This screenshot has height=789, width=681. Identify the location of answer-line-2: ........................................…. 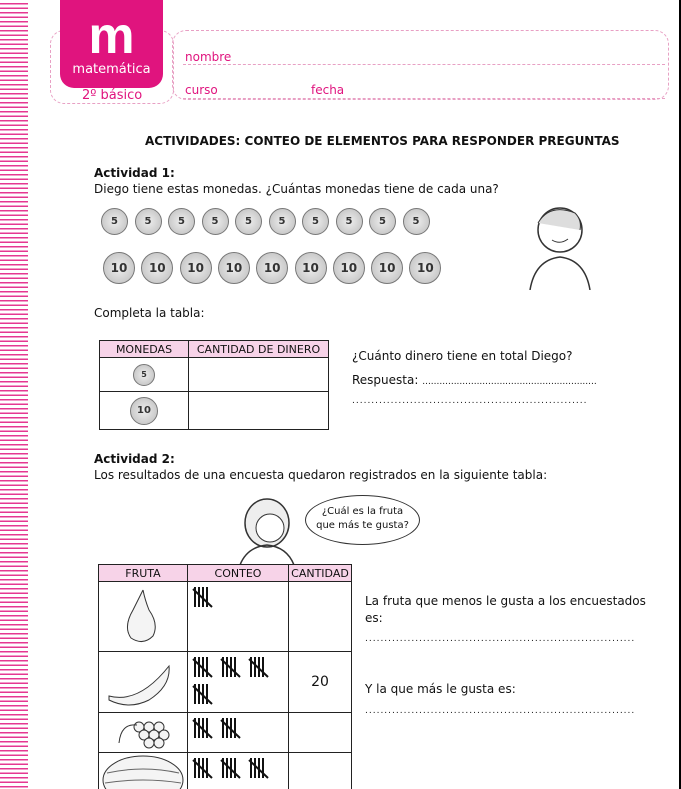
(470, 401).